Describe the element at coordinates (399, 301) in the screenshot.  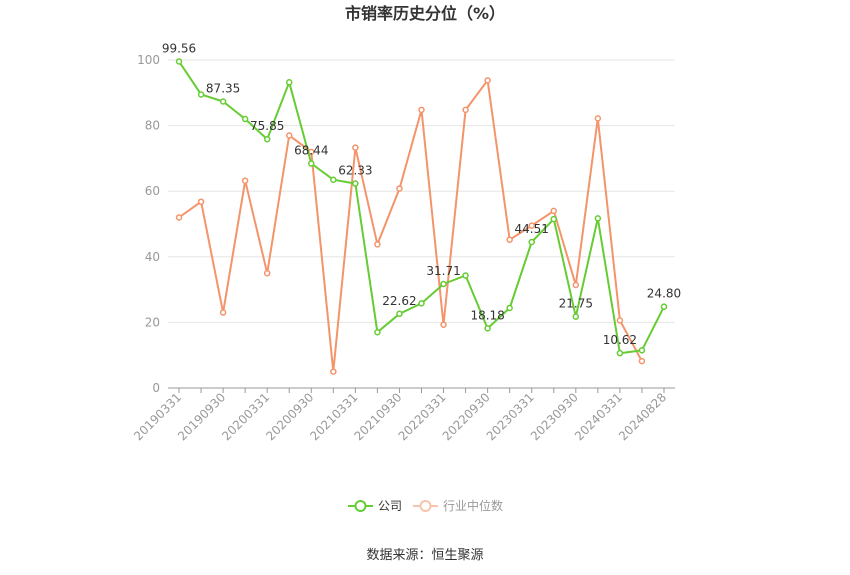
I see `data-label: 22.62` at that location.